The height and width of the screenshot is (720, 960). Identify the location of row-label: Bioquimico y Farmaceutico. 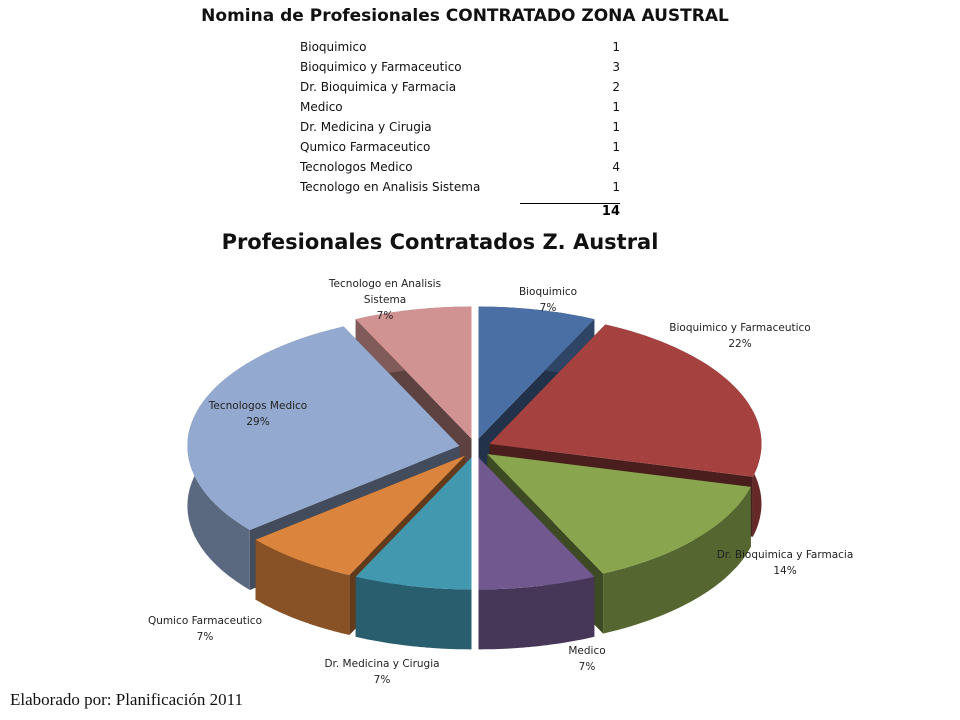
(381, 67).